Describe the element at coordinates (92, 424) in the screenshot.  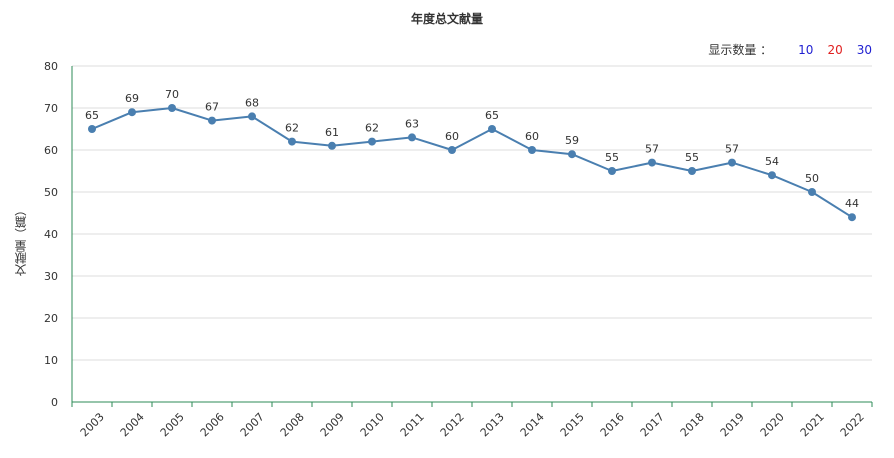
I see `x-tick-label: 2003` at that location.